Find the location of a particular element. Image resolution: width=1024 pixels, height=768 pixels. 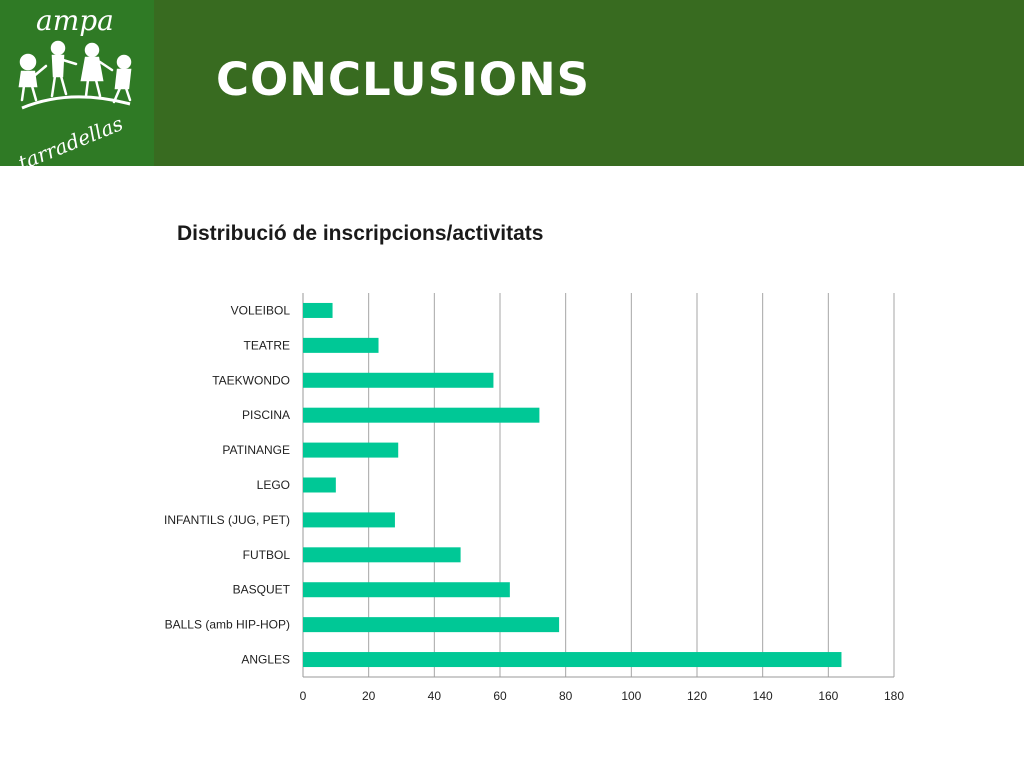

x-tick-label: 120 is located at coordinates (697, 696).